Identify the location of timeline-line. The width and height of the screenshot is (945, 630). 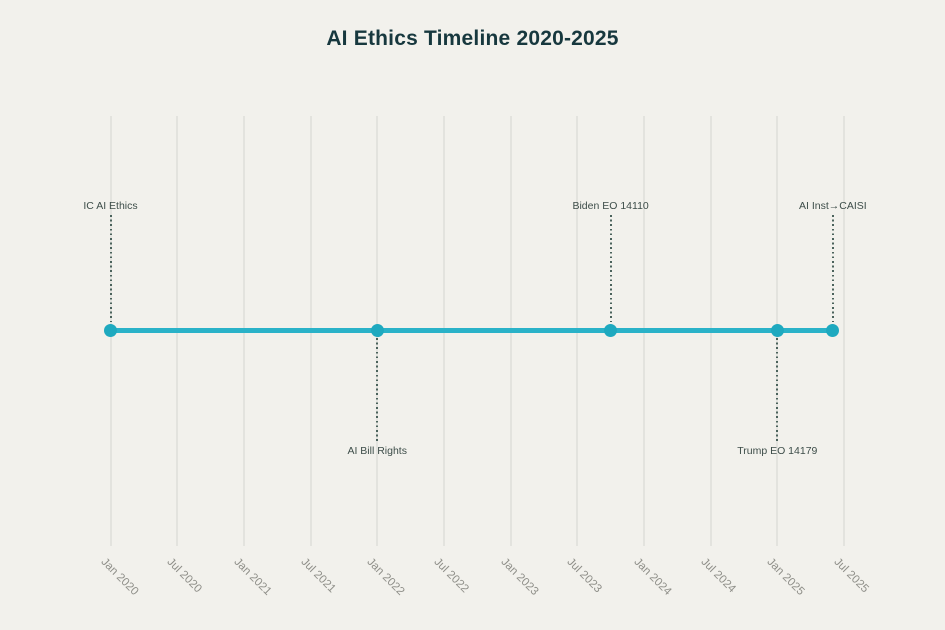
(472, 330).